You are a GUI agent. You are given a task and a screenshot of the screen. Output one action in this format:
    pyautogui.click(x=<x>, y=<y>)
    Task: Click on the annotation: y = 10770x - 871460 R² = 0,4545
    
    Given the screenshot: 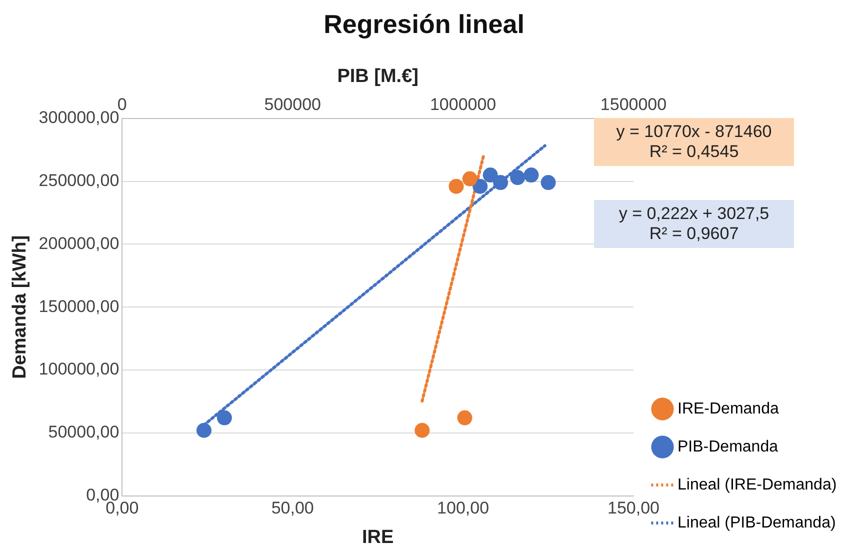 What is the action you would take?
    pyautogui.click(x=694, y=142)
    